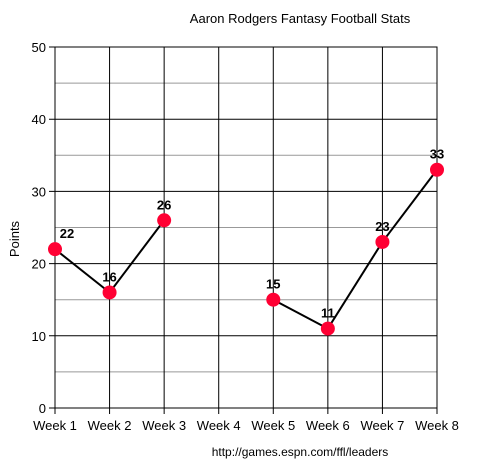 Image resolution: width=500 pixels, height=463 pixels. What do you see at coordinates (39, 264) in the screenshot?
I see `y-tick-label: 20` at bounding box center [39, 264].